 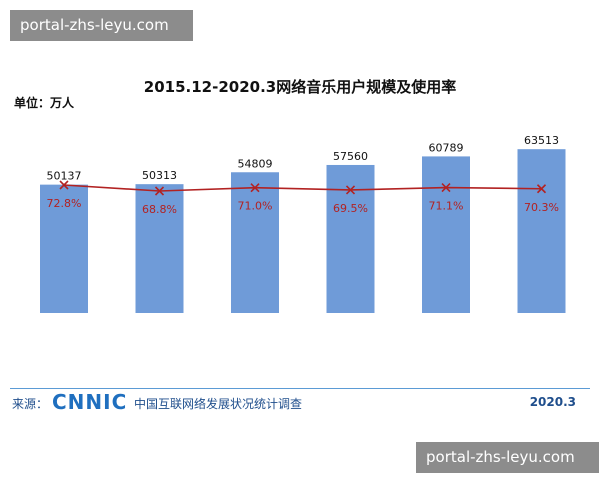 I want to click on cnnic-logo: CNNIC, so click(x=90, y=402).